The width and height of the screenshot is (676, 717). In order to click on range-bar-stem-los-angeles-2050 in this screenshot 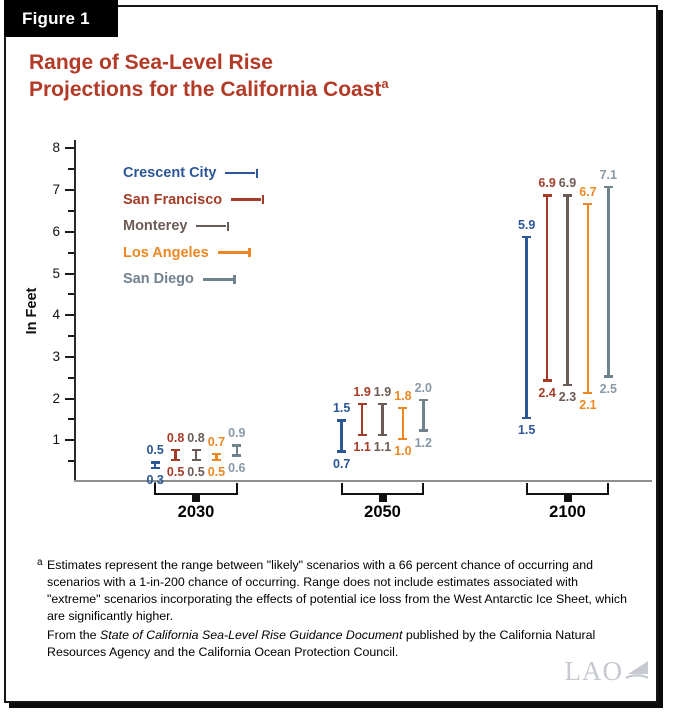, I will do `click(403, 423)`.